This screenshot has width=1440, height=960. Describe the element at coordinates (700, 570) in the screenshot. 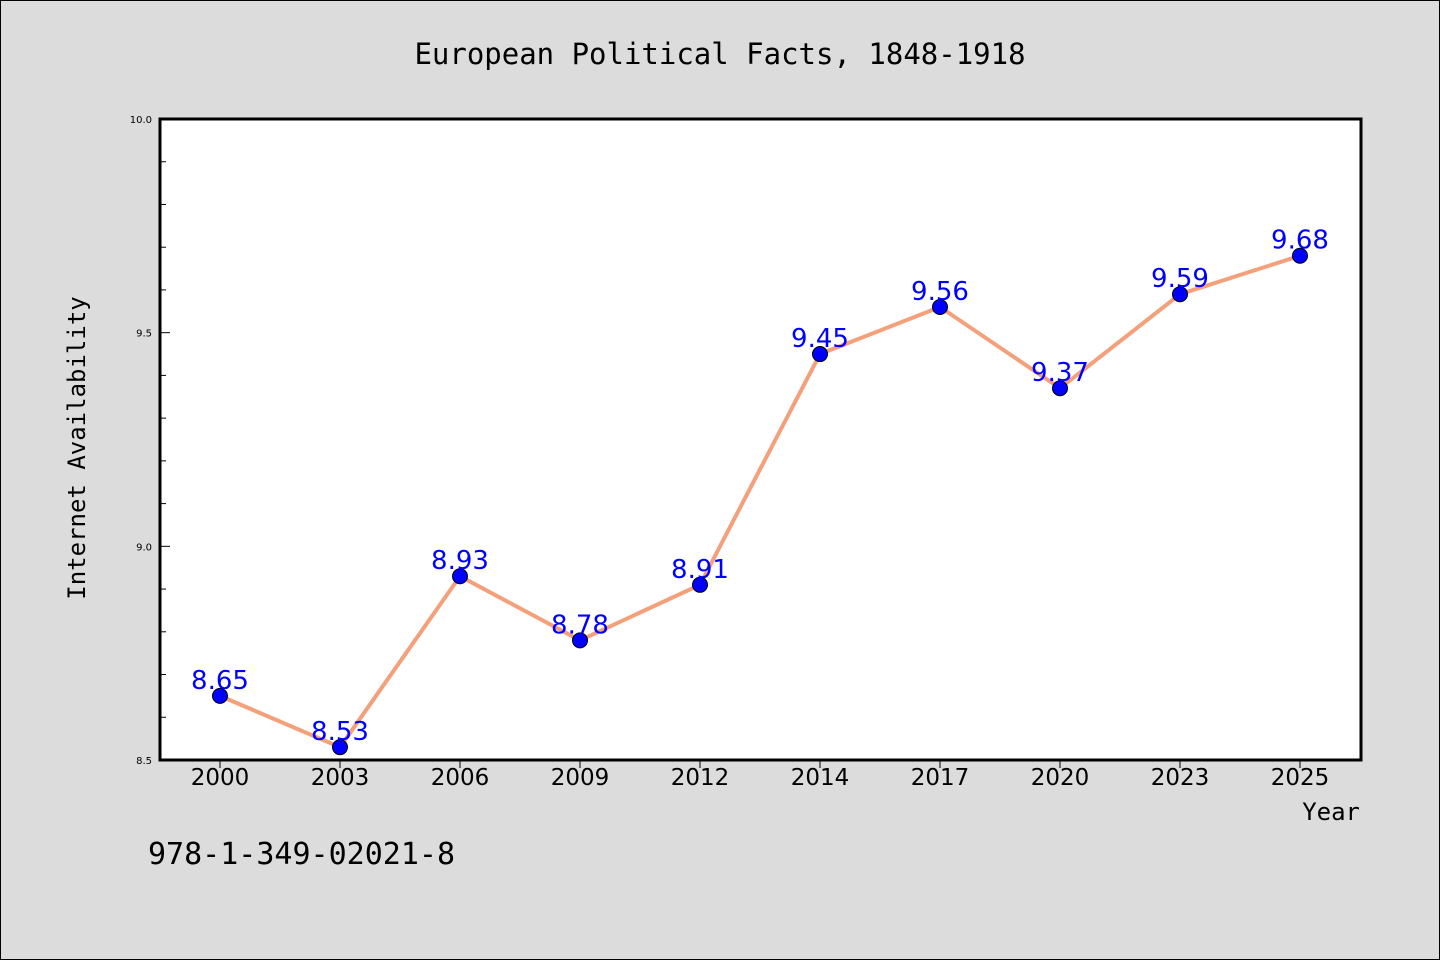

I see `data-label: 8.91` at that location.